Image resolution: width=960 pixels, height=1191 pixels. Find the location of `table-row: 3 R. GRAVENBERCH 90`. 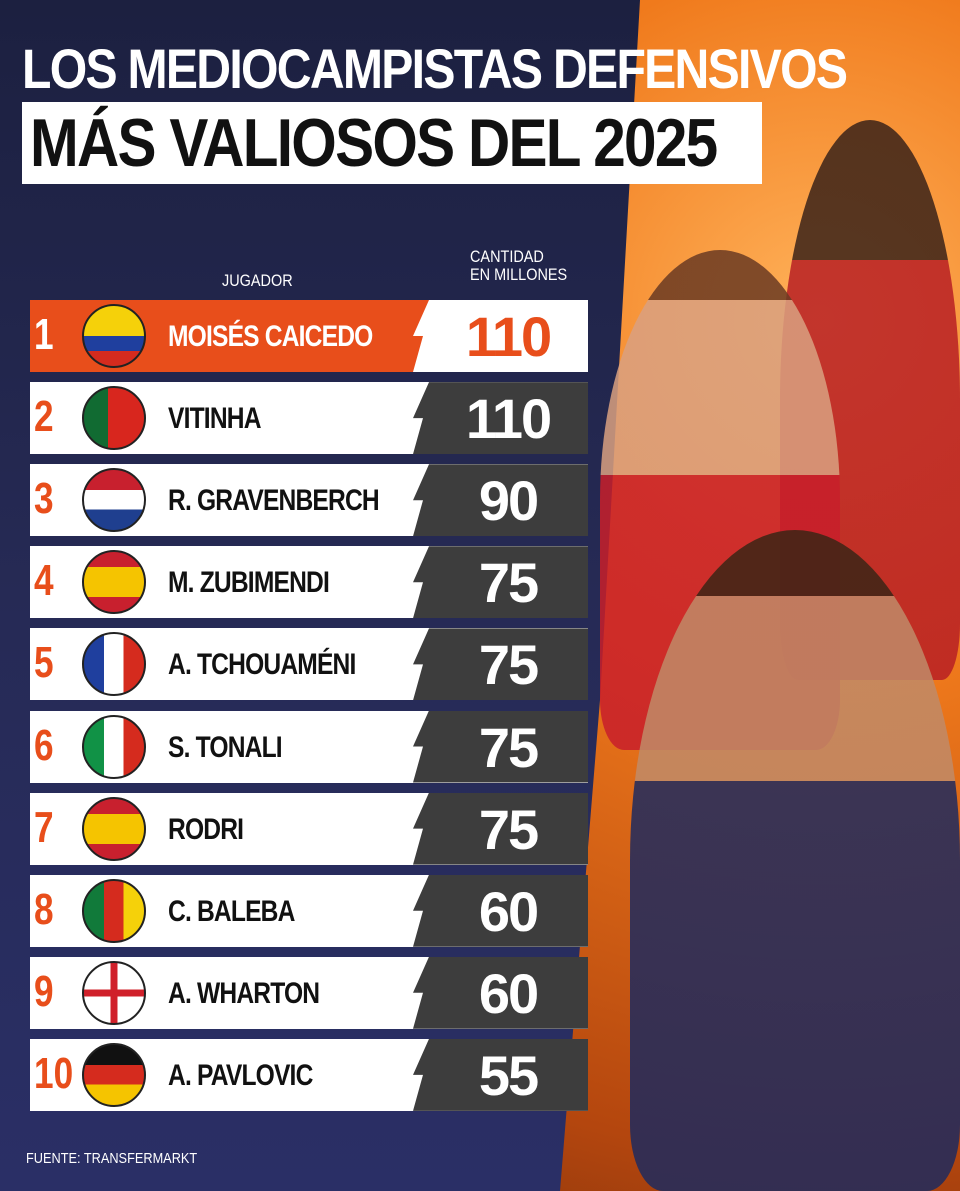

table-row: 3 R. GRAVENBERCH 90 is located at coordinates (309, 500).